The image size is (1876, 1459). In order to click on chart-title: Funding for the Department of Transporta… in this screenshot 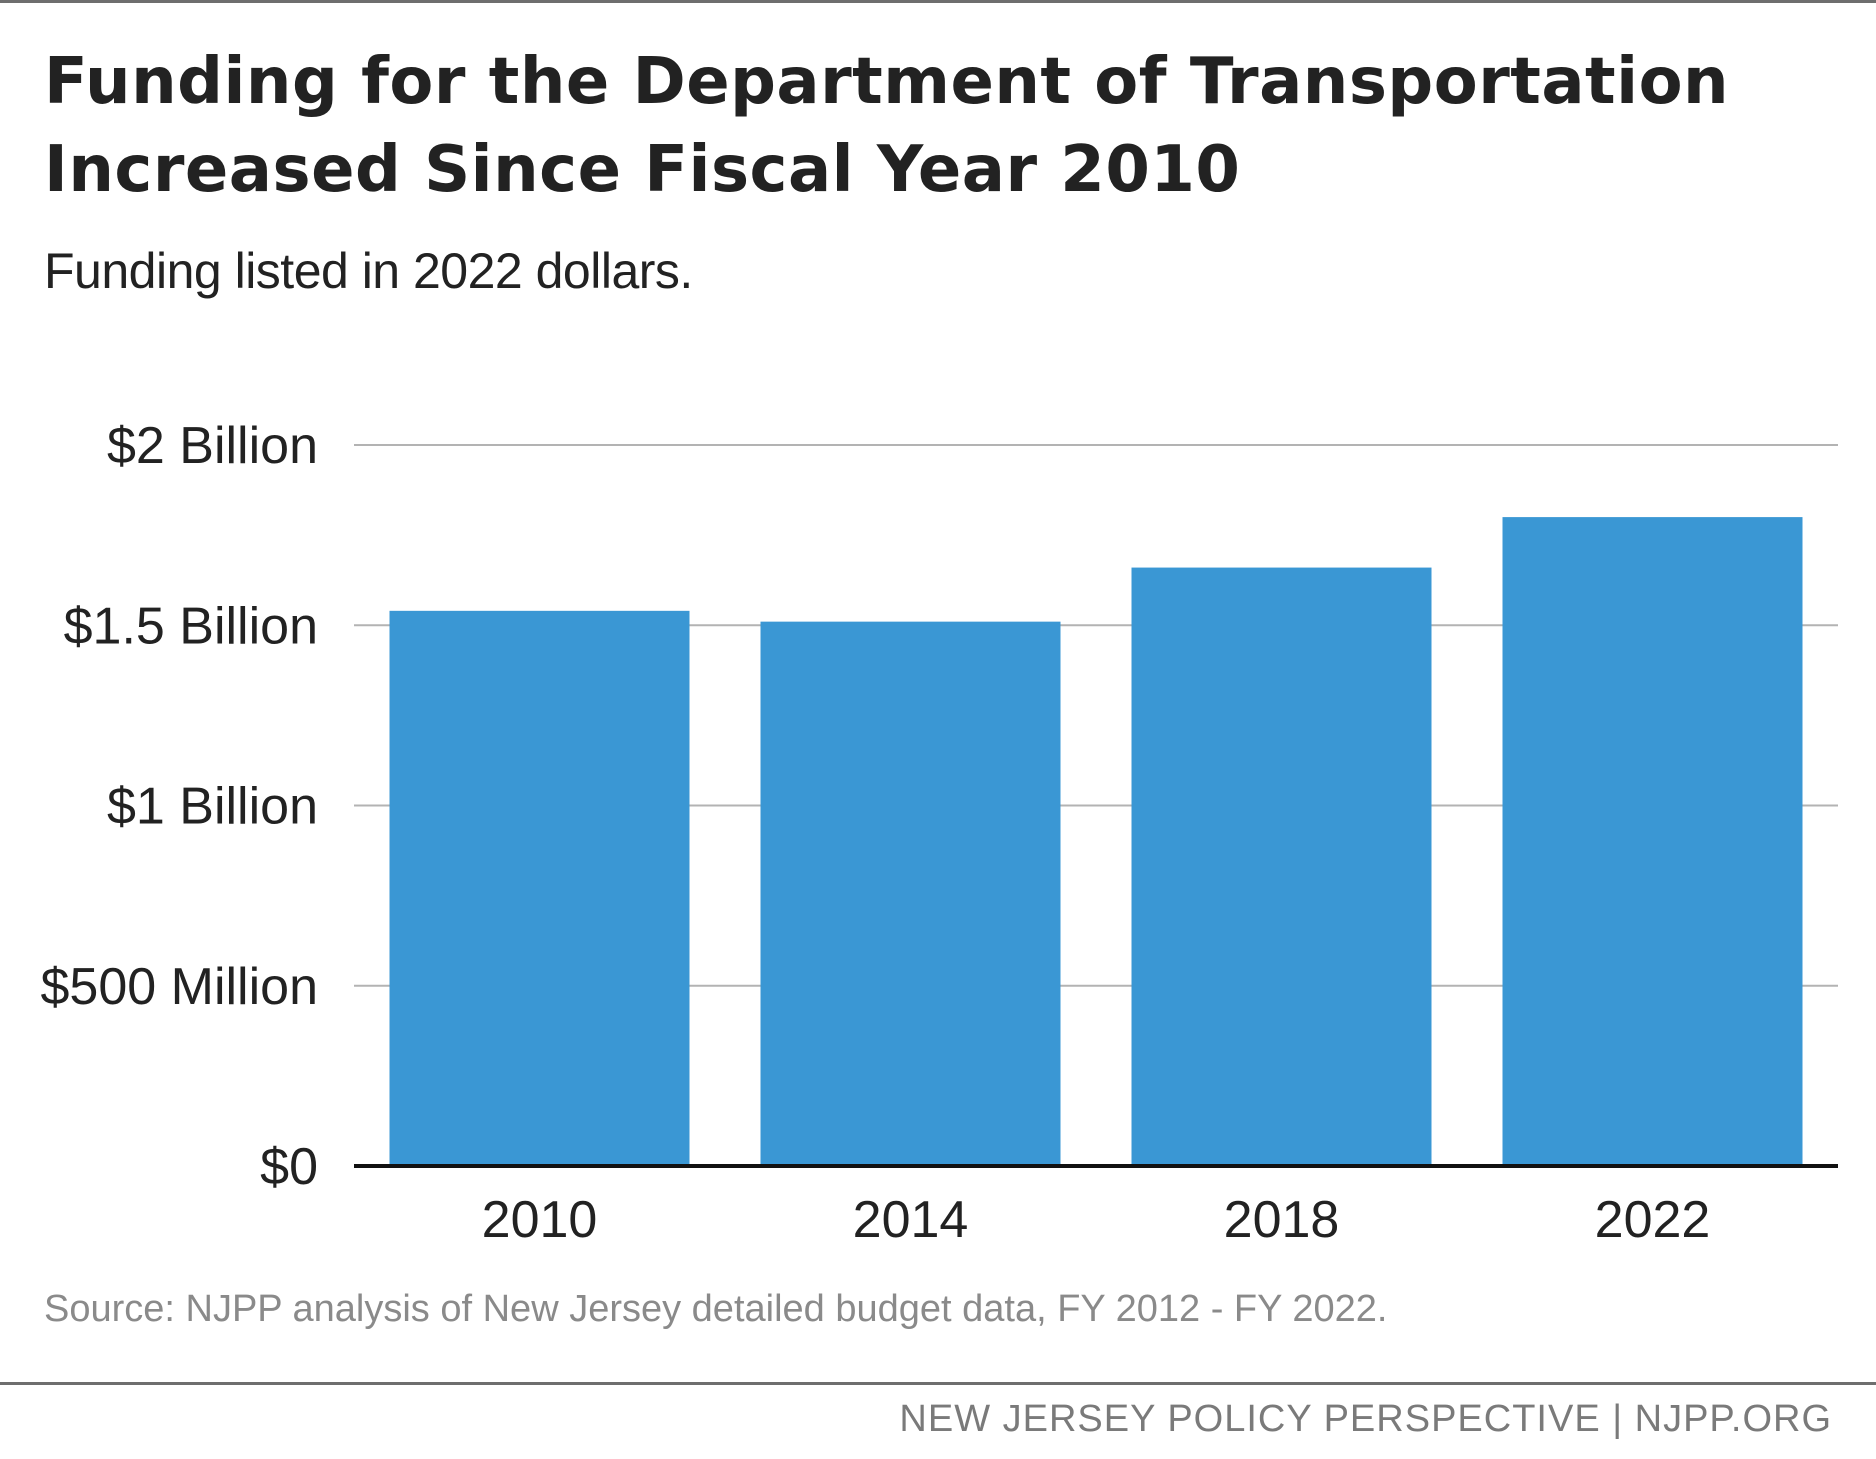, I will do `click(887, 126)`.